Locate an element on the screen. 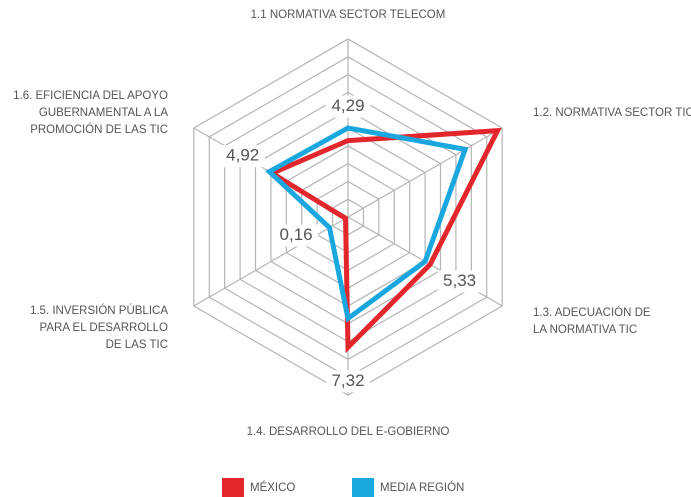  series-outline is located at coordinates (367, 224).